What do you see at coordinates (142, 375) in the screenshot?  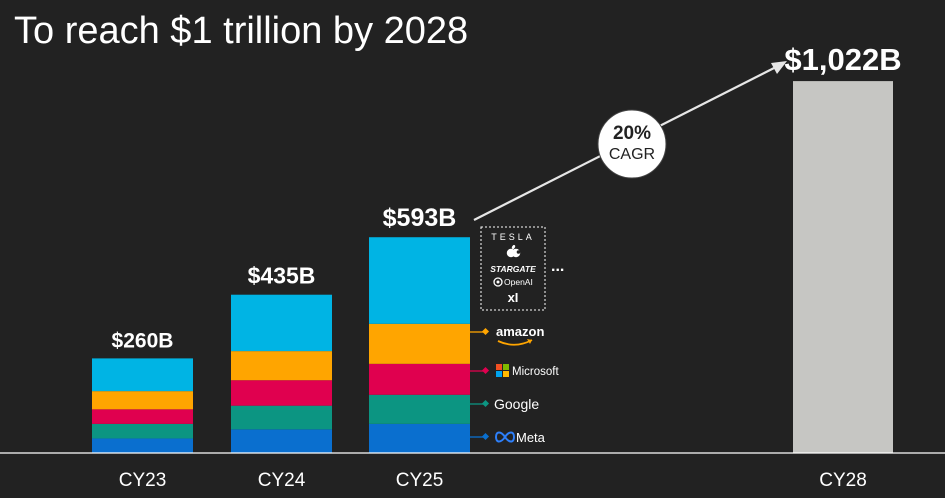 I see `bar-cy23-others` at bounding box center [142, 375].